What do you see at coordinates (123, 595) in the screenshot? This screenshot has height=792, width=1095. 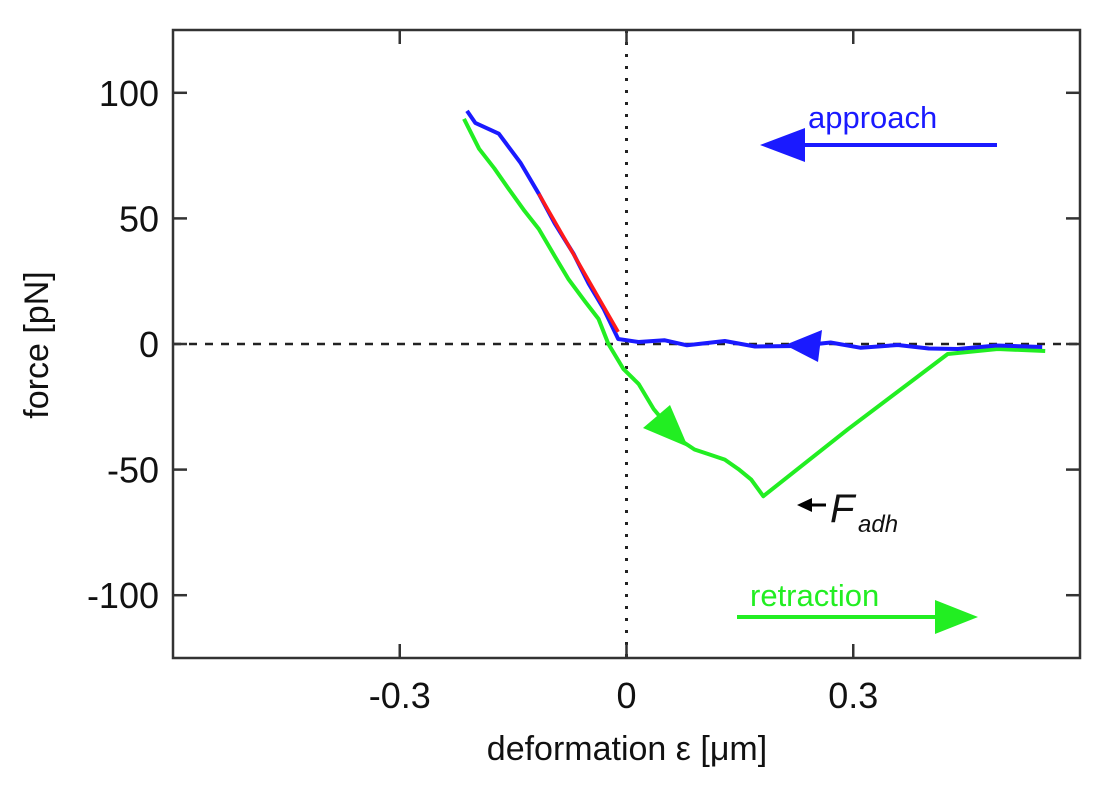 I see `y-tick-label: -100` at bounding box center [123, 595].